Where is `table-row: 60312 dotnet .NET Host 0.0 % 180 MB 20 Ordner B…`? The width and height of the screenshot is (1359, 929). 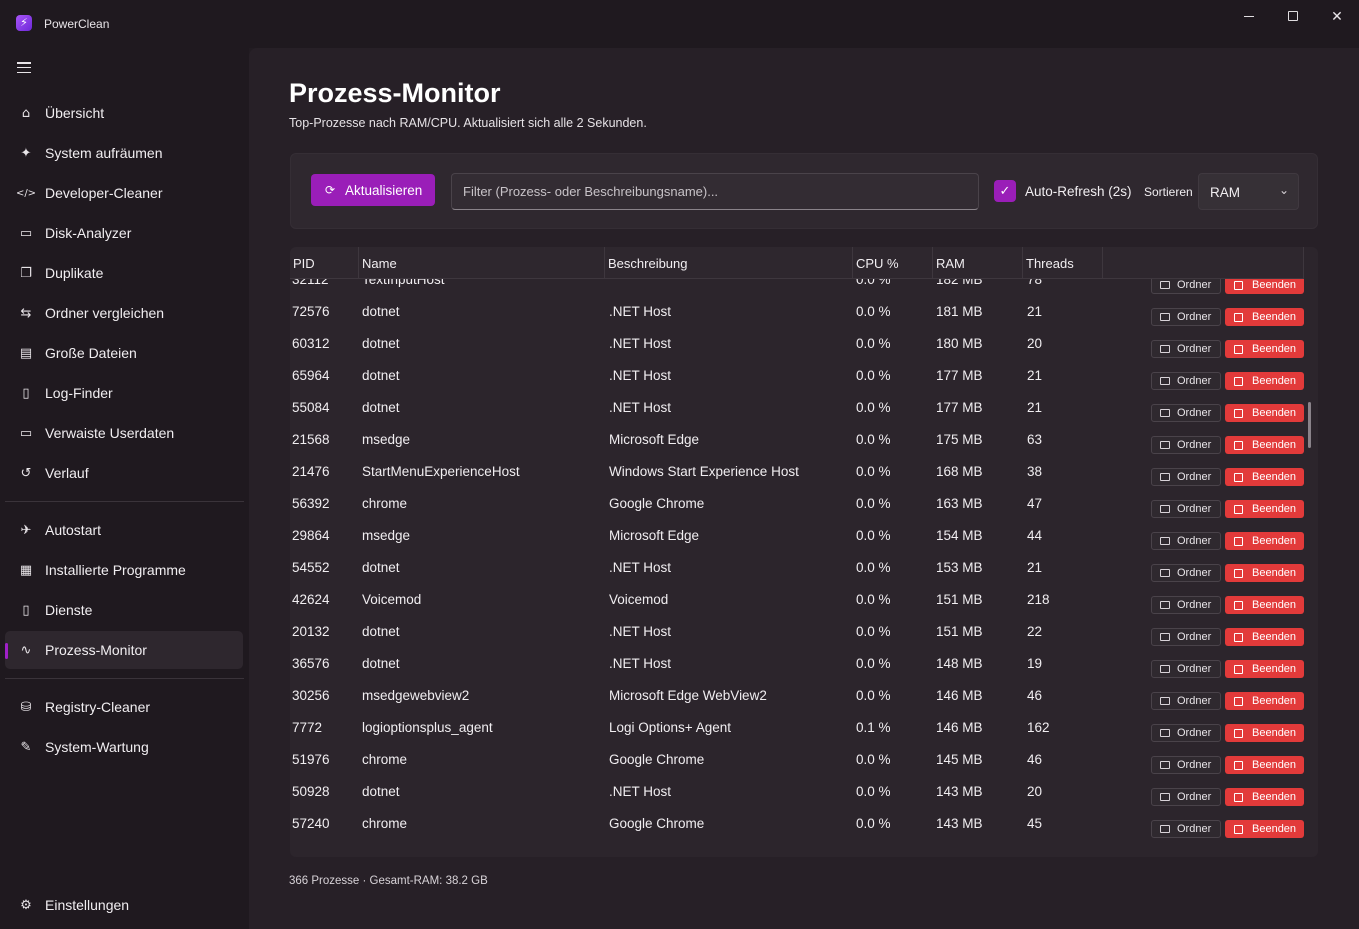
table-row: 60312 dotnet .NET Host 0.0 % 180 MB 20 Ordner B… is located at coordinates (797, 349).